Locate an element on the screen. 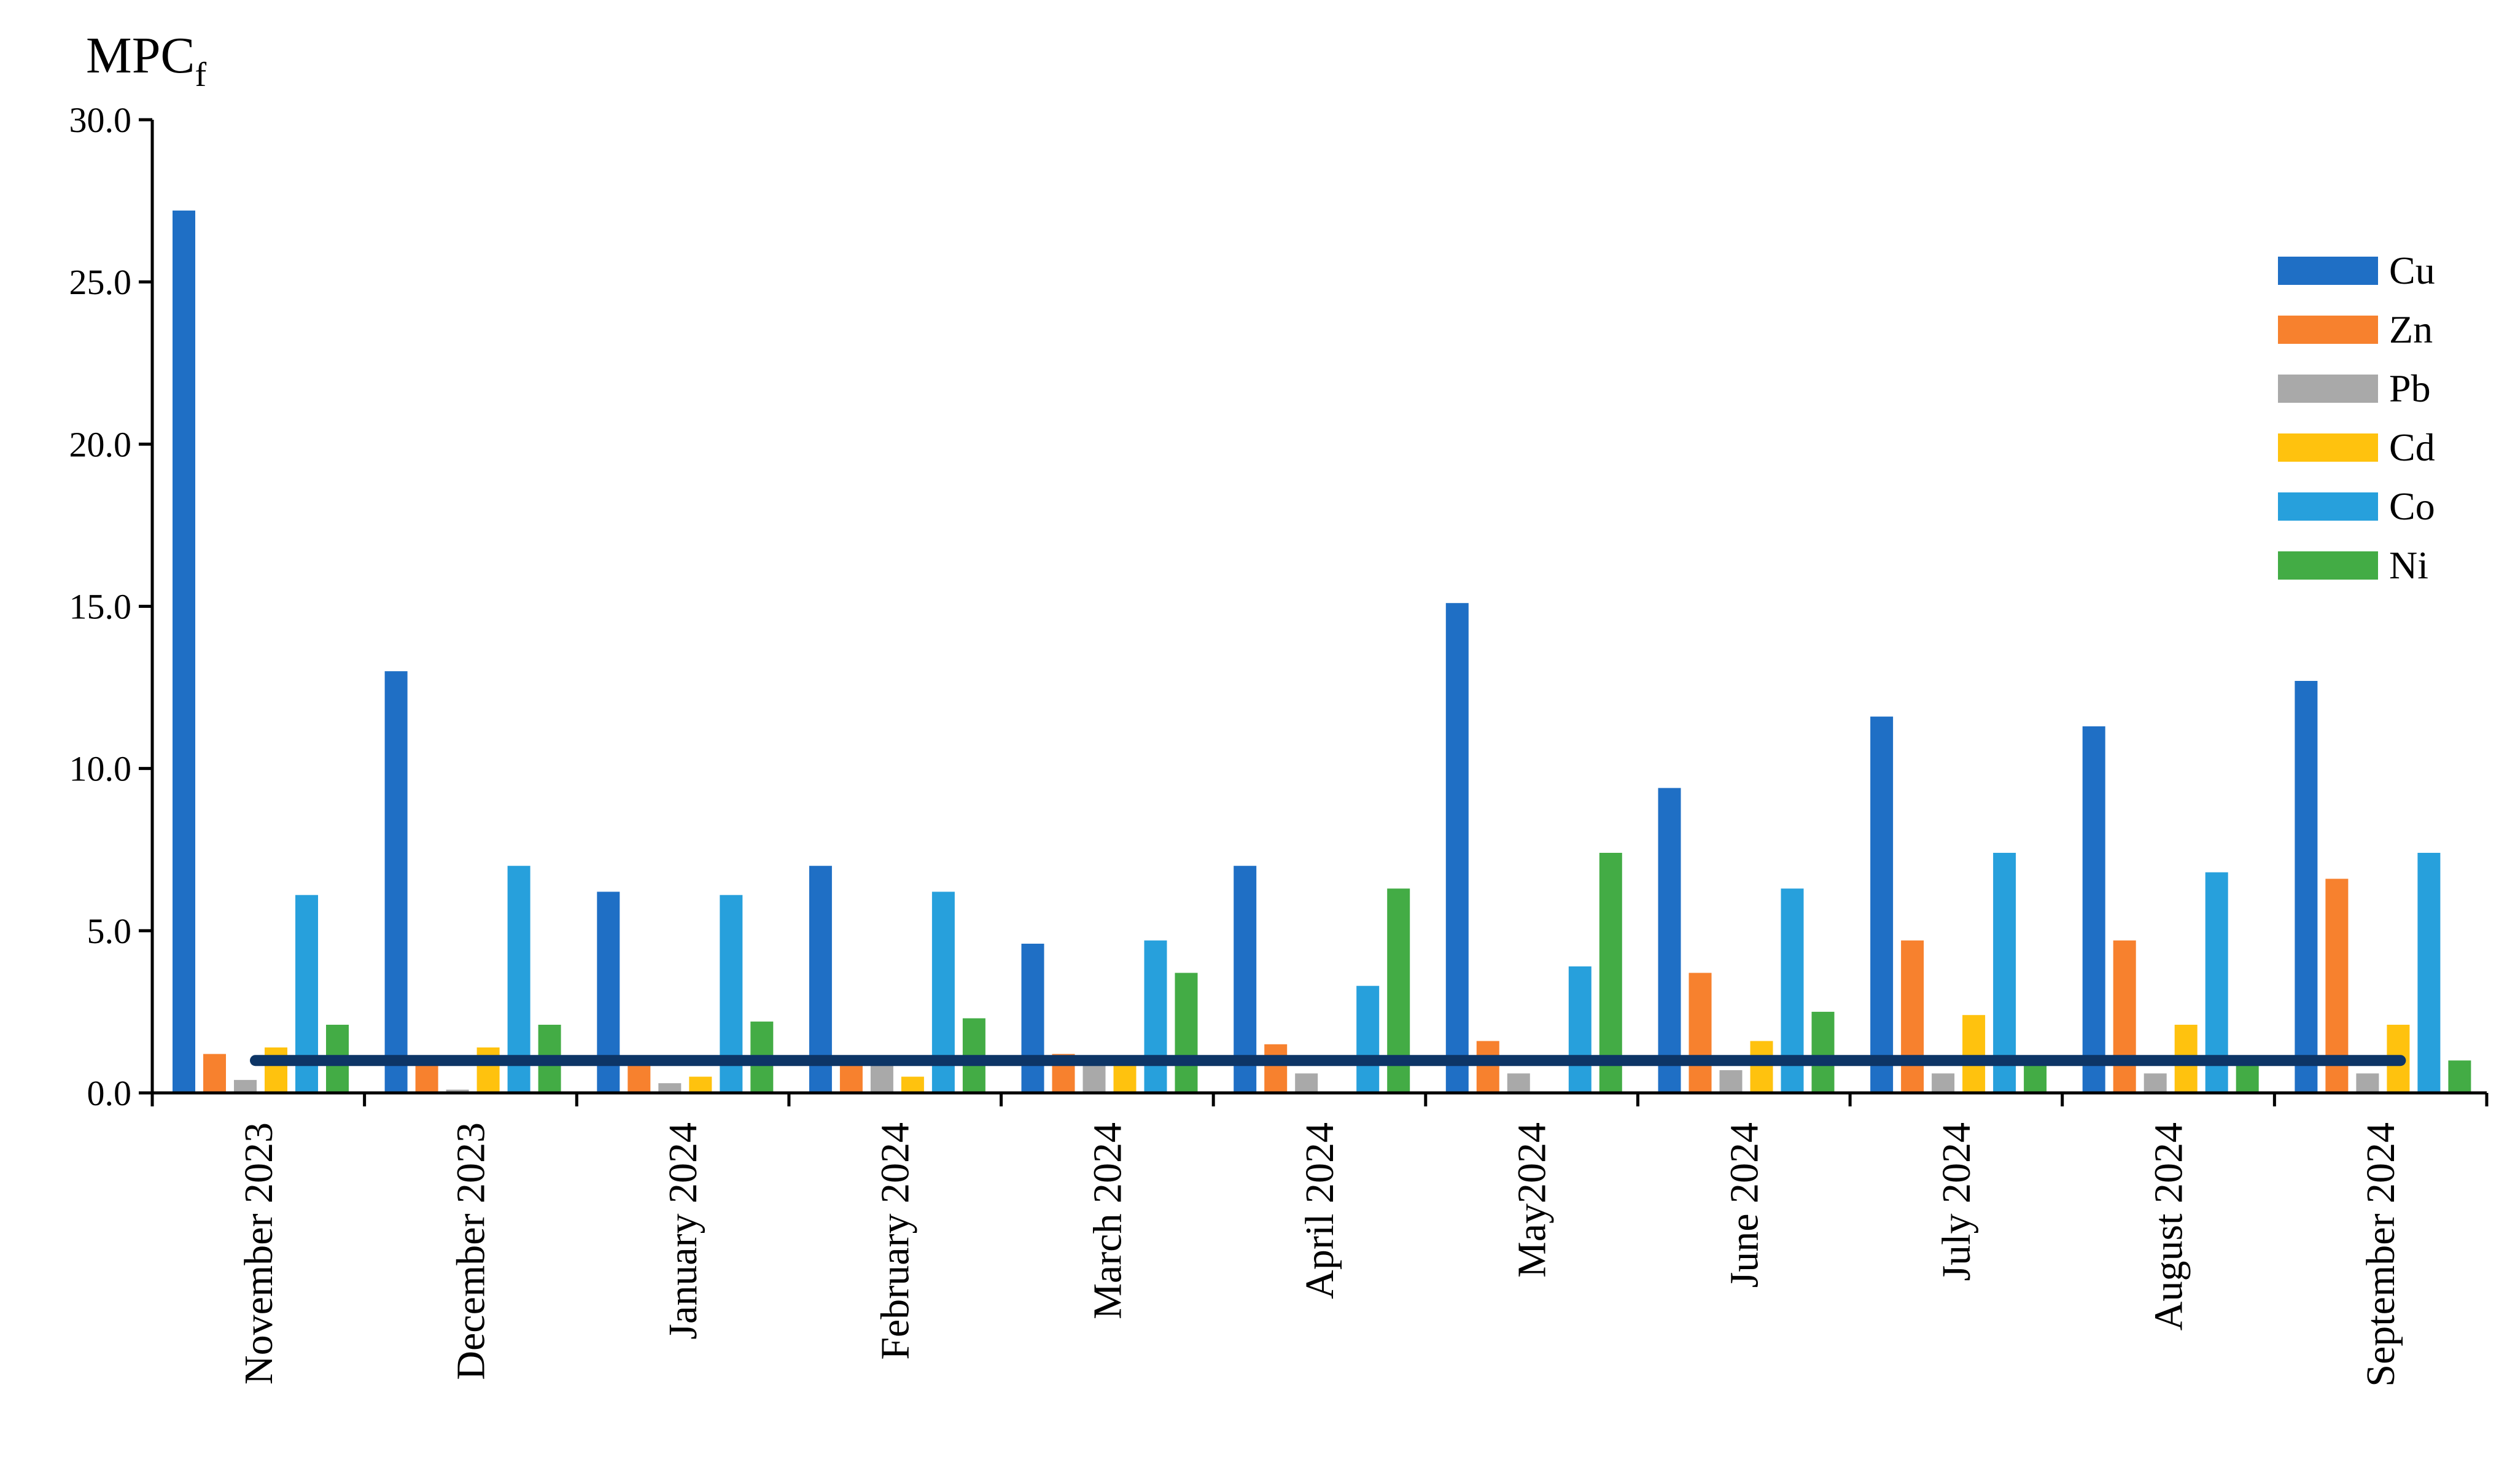 The height and width of the screenshot is (1484, 2499). y-axis-label: MPCf is located at coordinates (146, 61).